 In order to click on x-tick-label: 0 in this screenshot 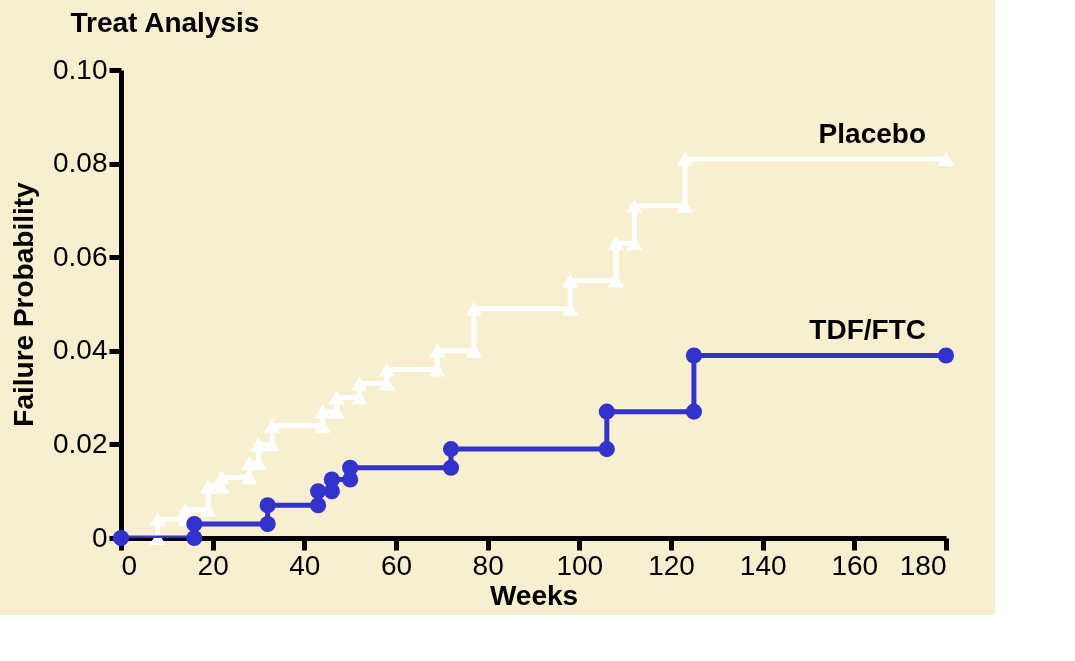, I will do `click(129, 565)`.